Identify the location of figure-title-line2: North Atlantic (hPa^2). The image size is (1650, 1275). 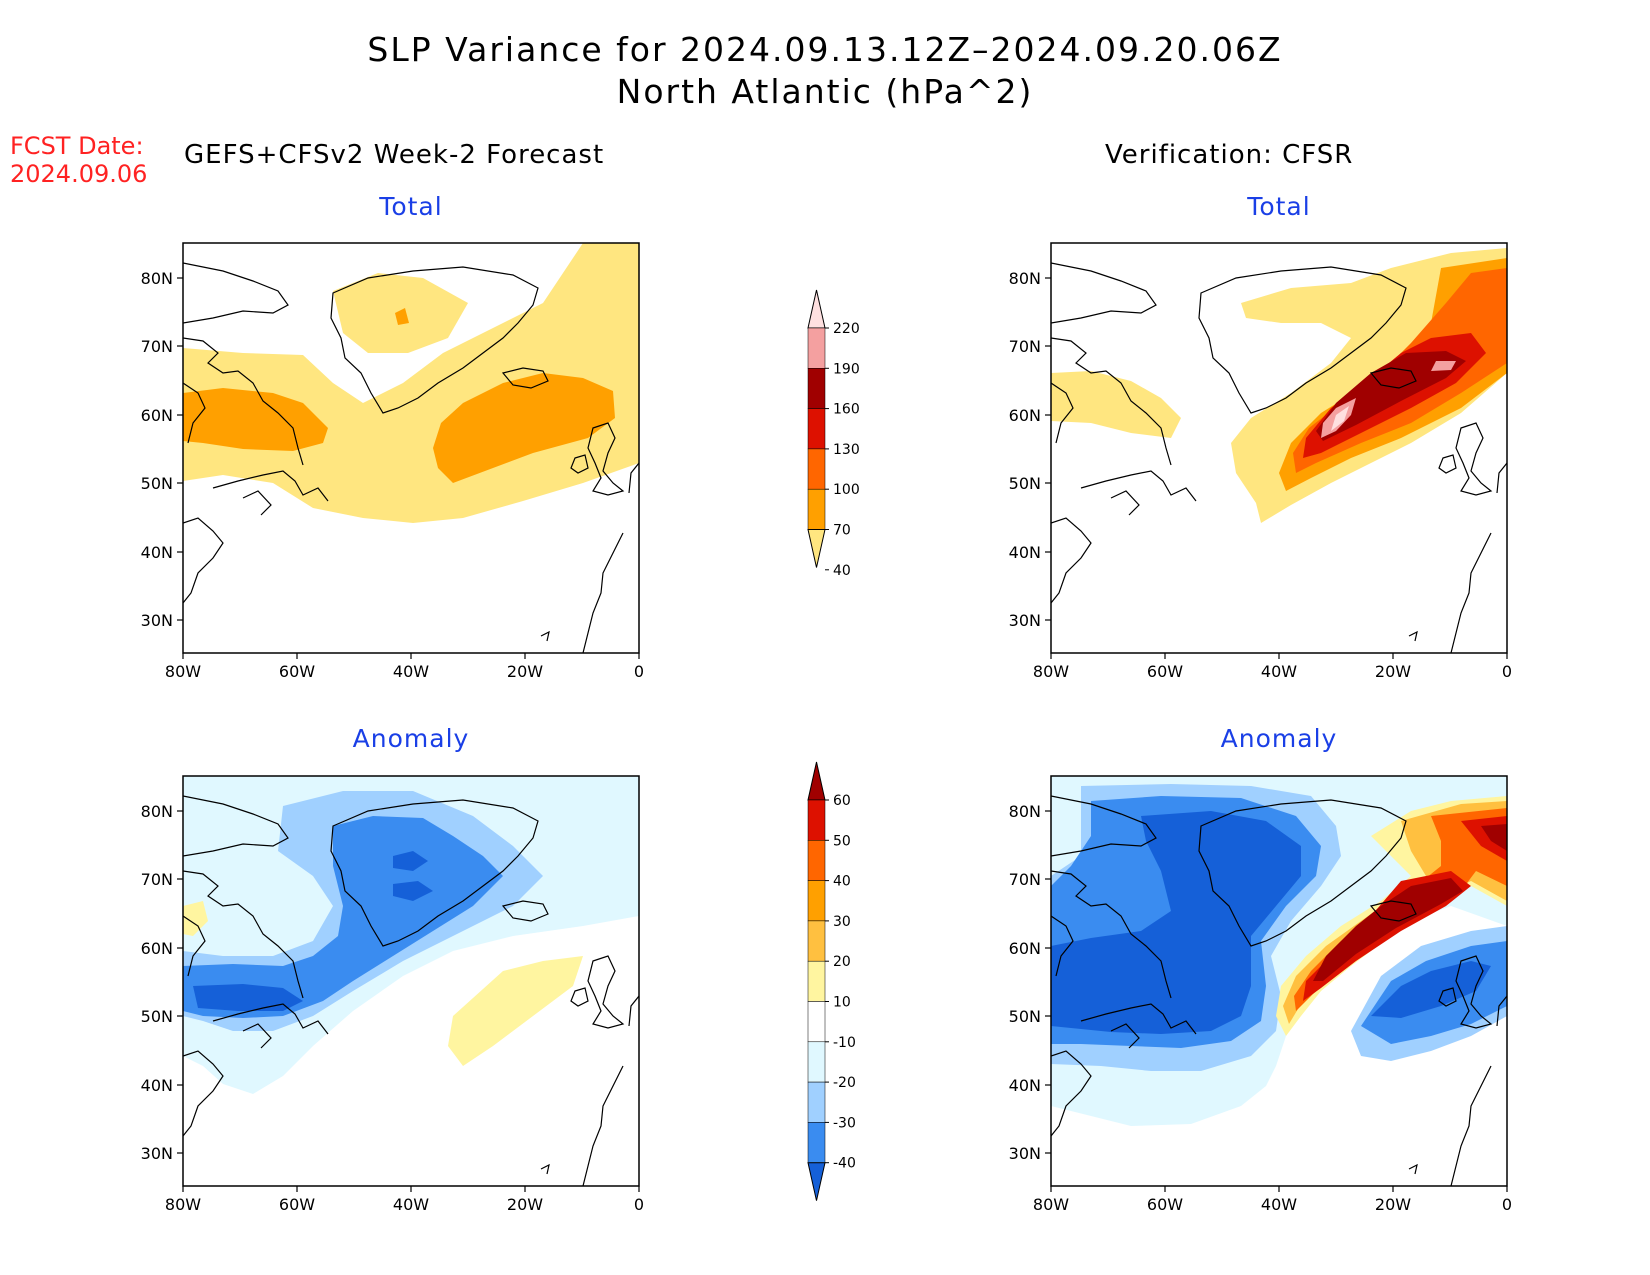
(825, 91).